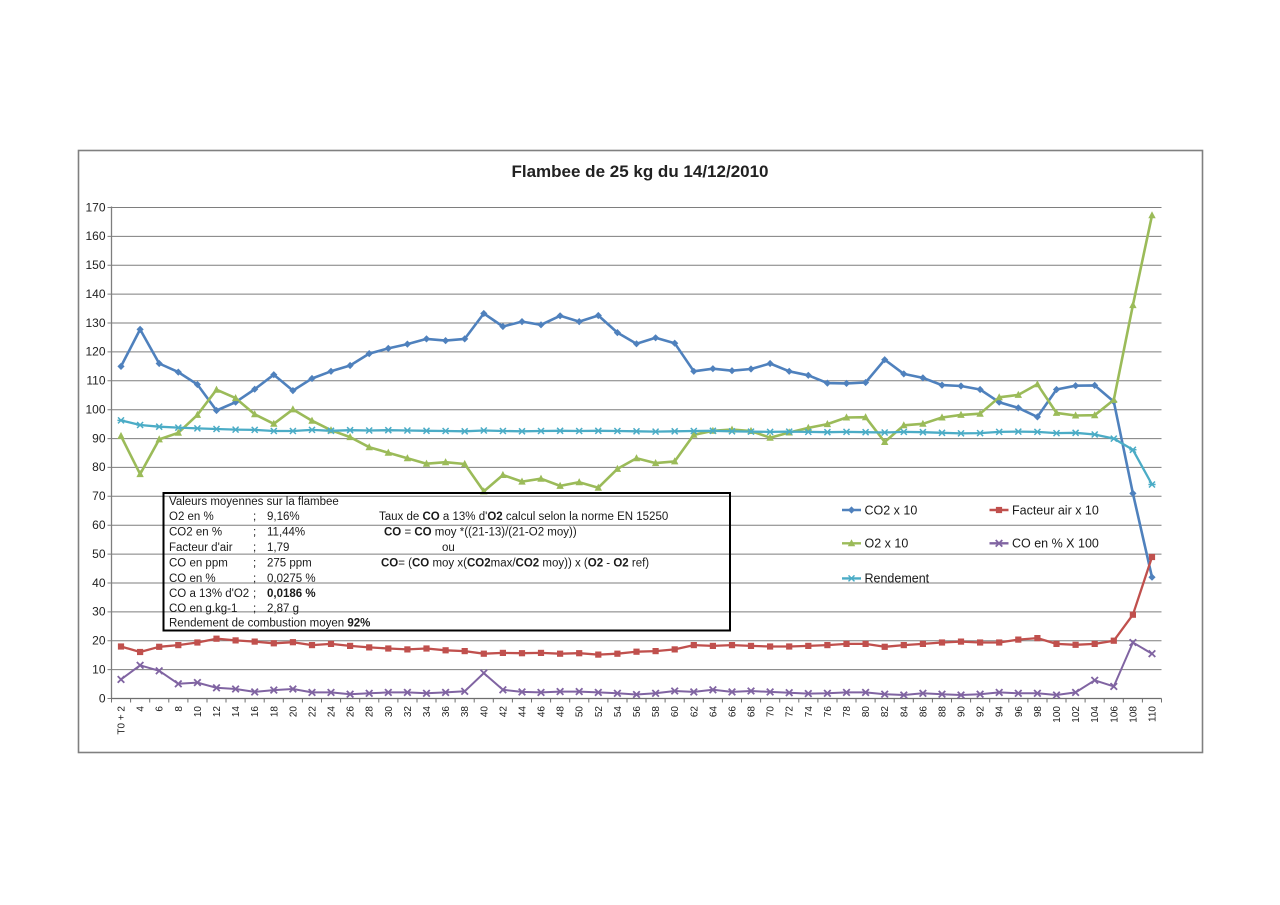 The image size is (1280, 905). What do you see at coordinates (904, 712) in the screenshot?
I see `svg-text: 84` at bounding box center [904, 712].